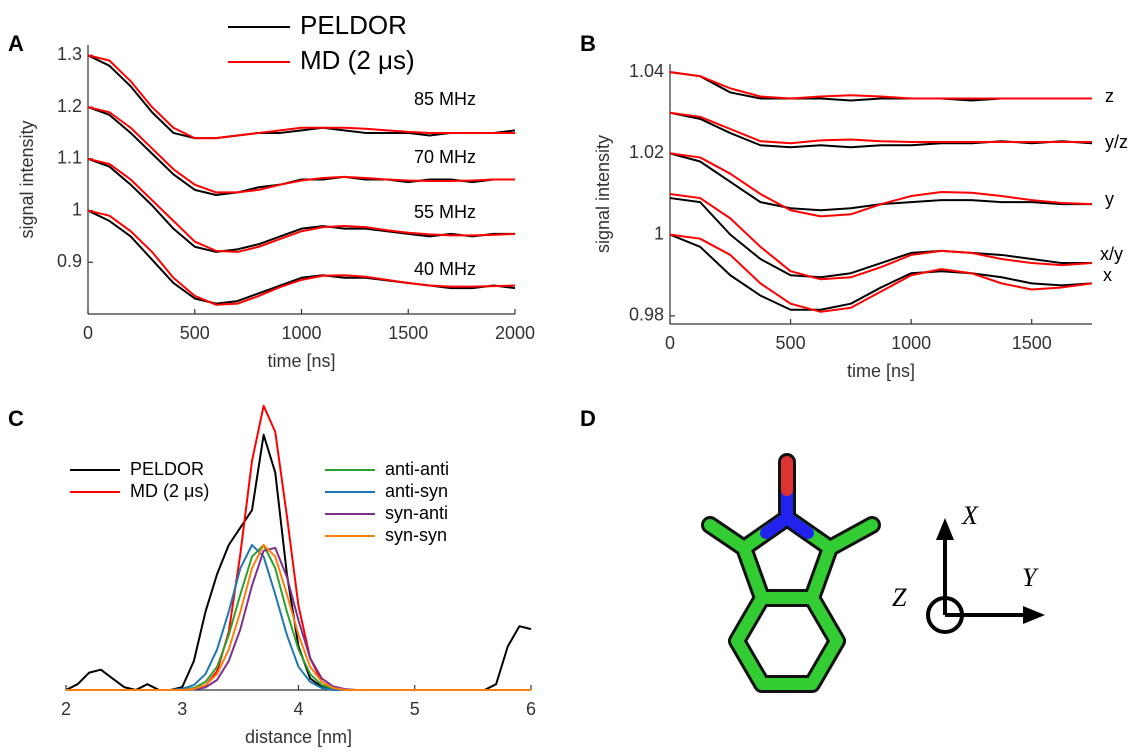 This screenshot has height=756, width=1136. Describe the element at coordinates (69, 106) in the screenshot. I see `y-tick-label: 1.2` at that location.